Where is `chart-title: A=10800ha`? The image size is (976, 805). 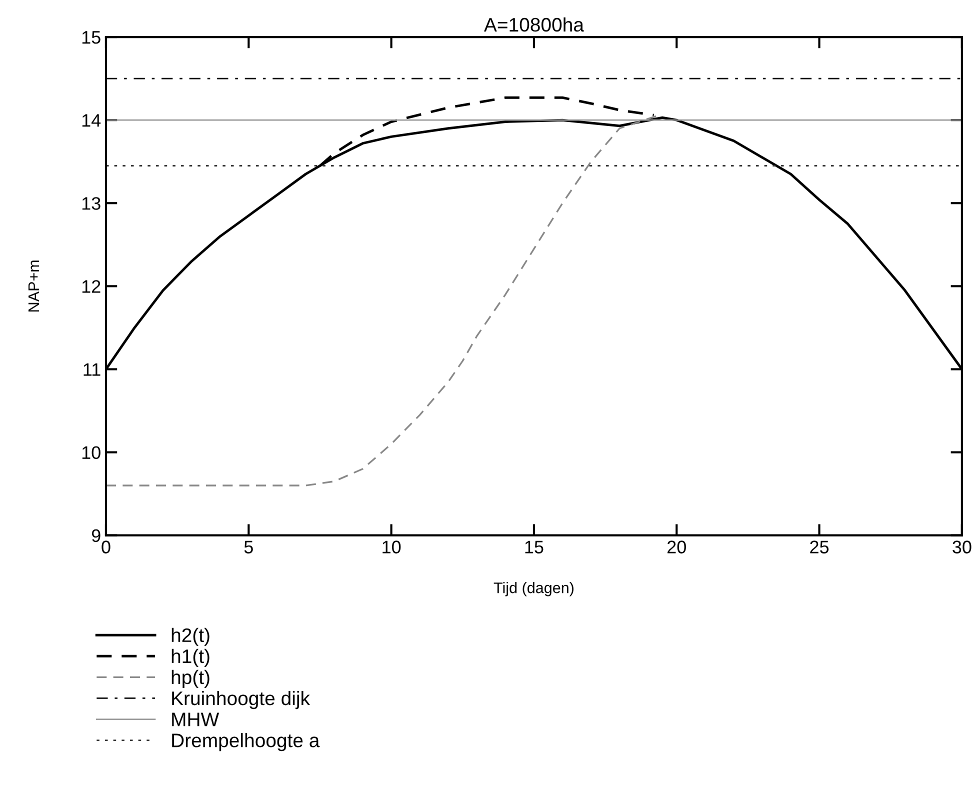 chart-title: A=10800ha is located at coordinates (534, 24).